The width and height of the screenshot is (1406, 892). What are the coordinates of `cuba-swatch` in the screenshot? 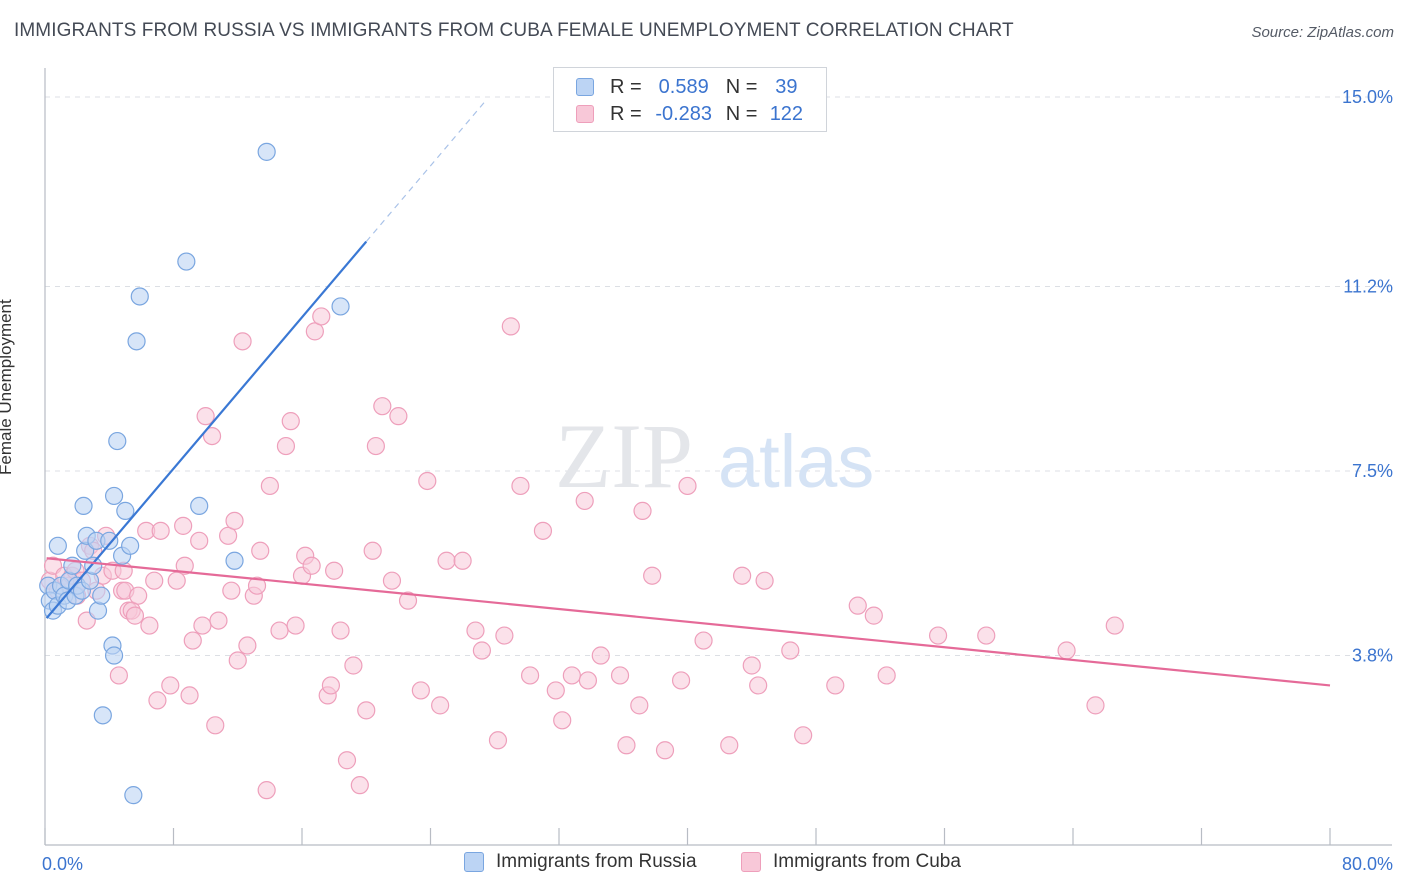 It's located at (585, 114).